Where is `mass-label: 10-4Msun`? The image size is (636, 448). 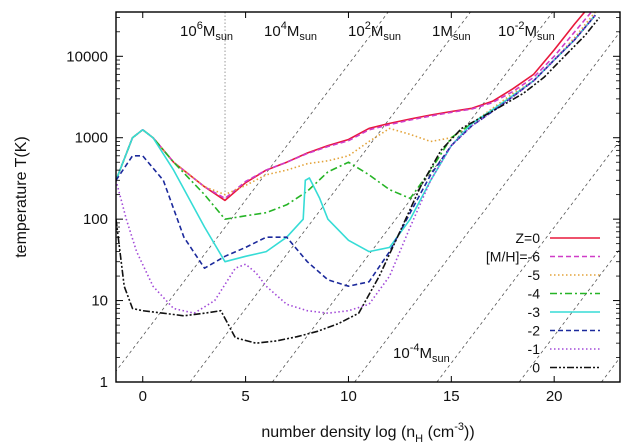
mass-label: 10-4Msun is located at coordinates (421, 353).